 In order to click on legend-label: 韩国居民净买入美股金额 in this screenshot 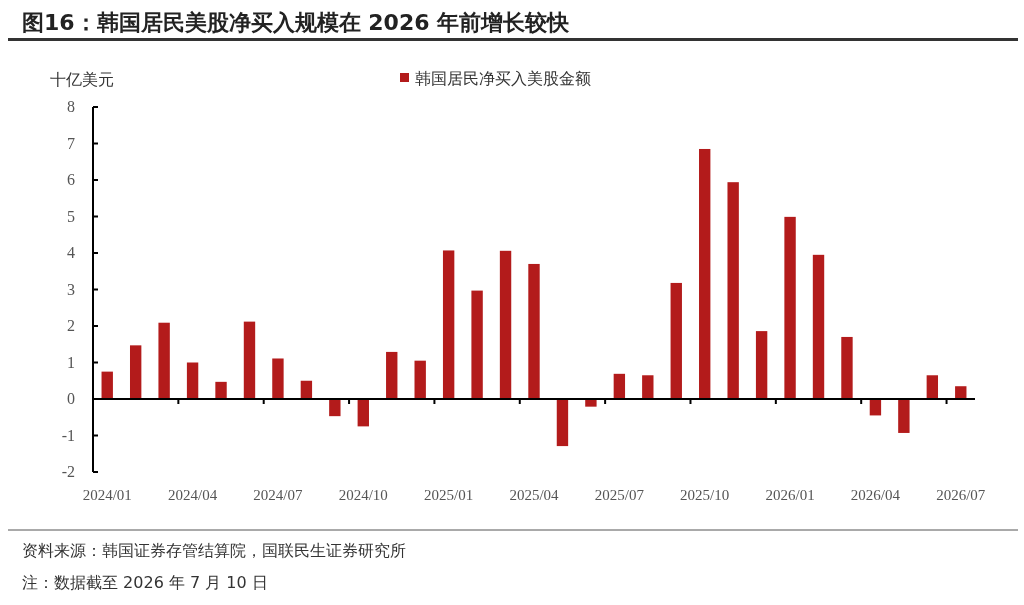, I will do `click(503, 78)`.